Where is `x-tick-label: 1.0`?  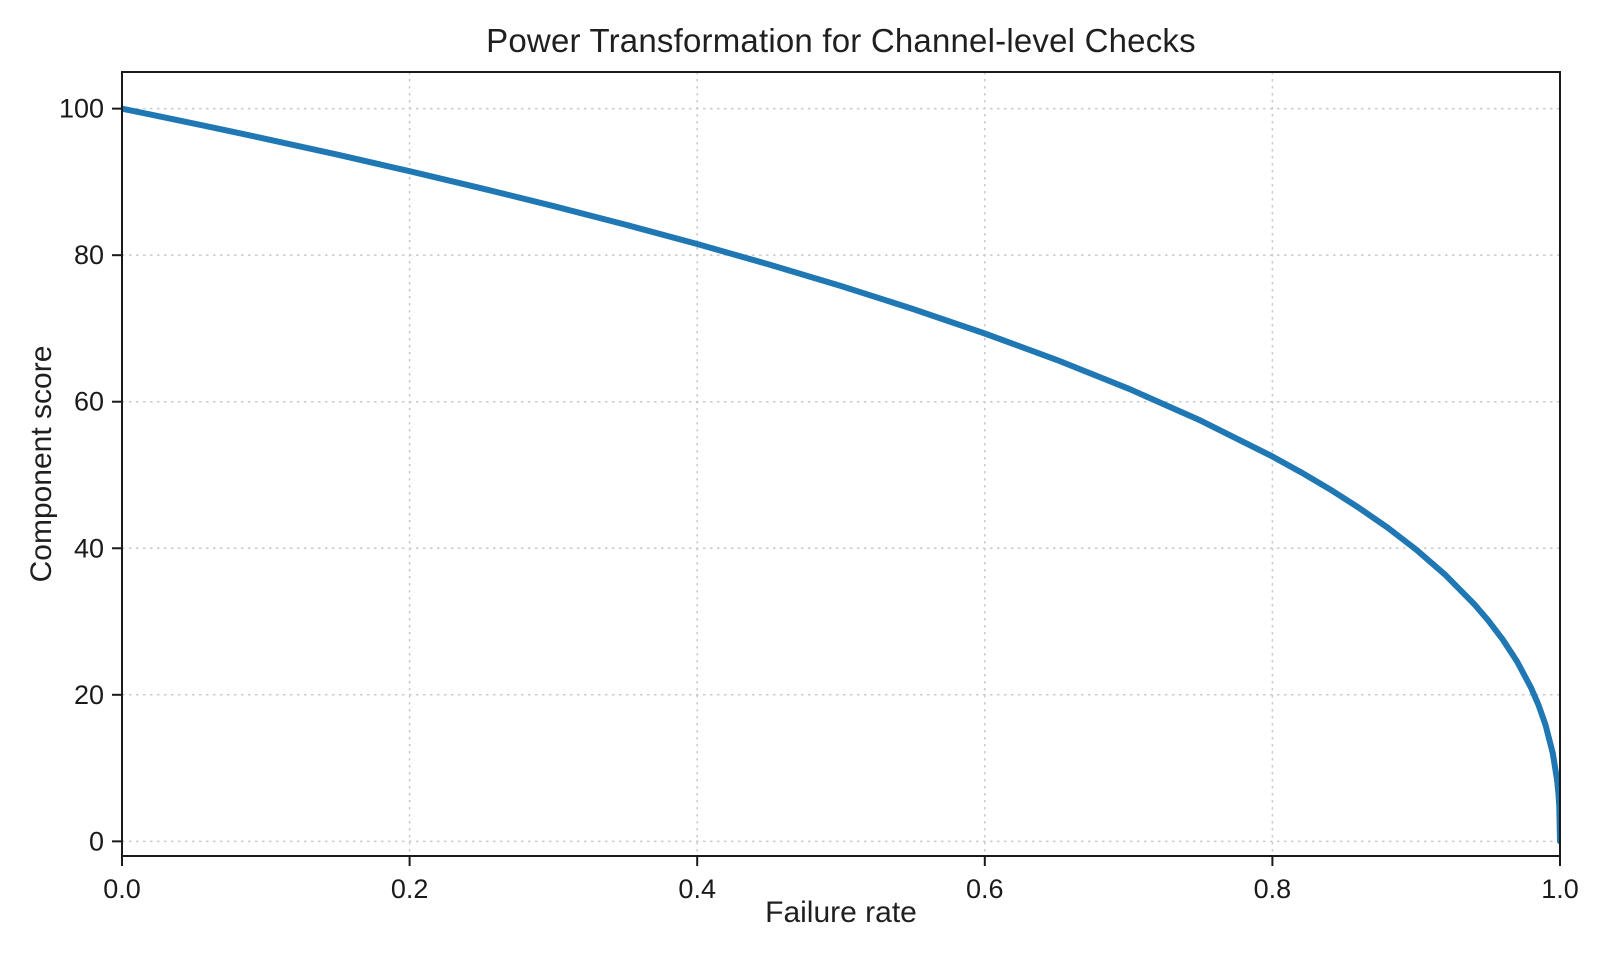
x-tick-label: 1.0 is located at coordinates (1560, 889).